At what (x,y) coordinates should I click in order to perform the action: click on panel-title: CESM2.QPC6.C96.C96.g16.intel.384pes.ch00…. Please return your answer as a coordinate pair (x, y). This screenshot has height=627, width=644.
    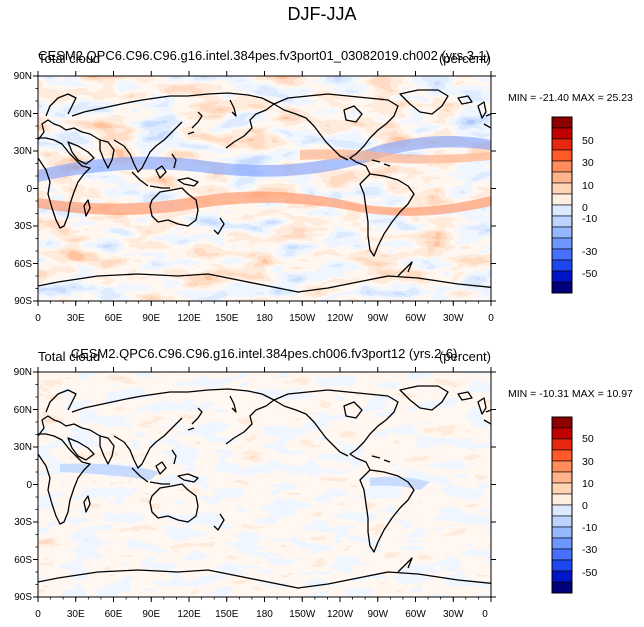
    Looking at the image, I should click on (264, 353).